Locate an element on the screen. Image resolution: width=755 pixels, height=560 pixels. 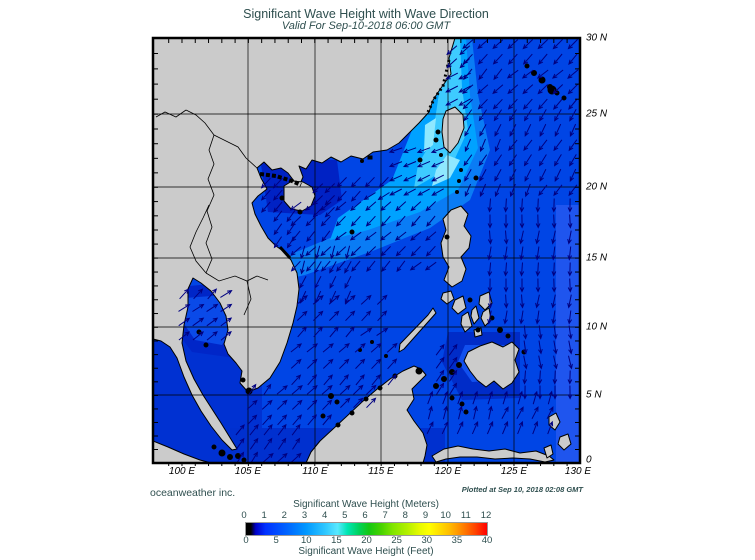
meters-tick: 10 is located at coordinates (445, 515).